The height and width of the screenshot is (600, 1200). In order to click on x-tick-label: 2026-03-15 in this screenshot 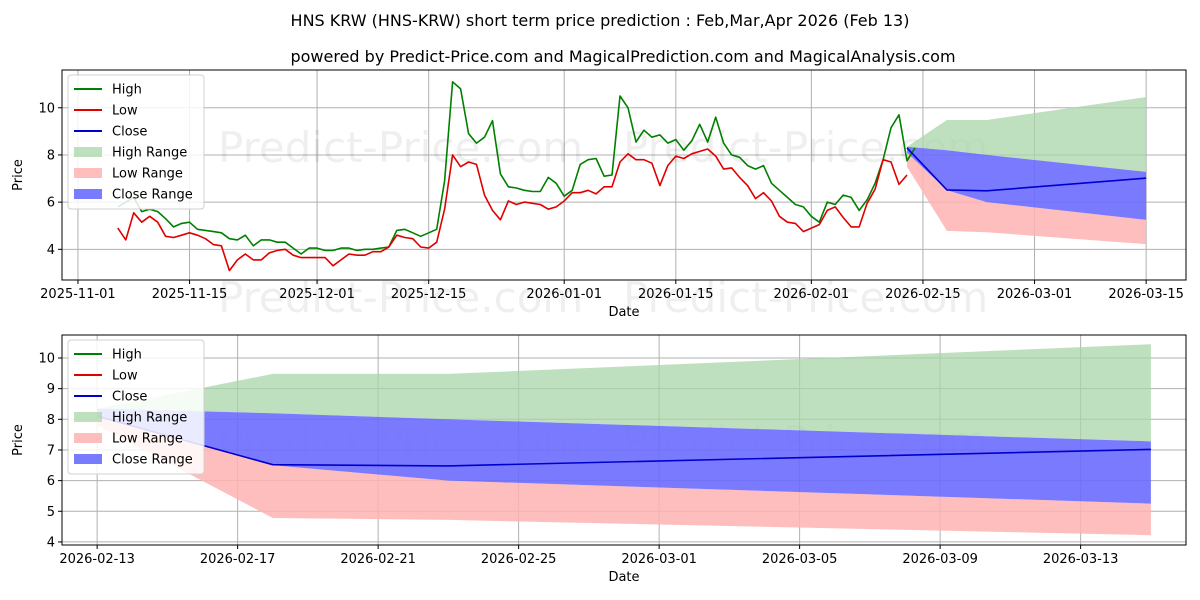, I will do `click(1146, 294)`.